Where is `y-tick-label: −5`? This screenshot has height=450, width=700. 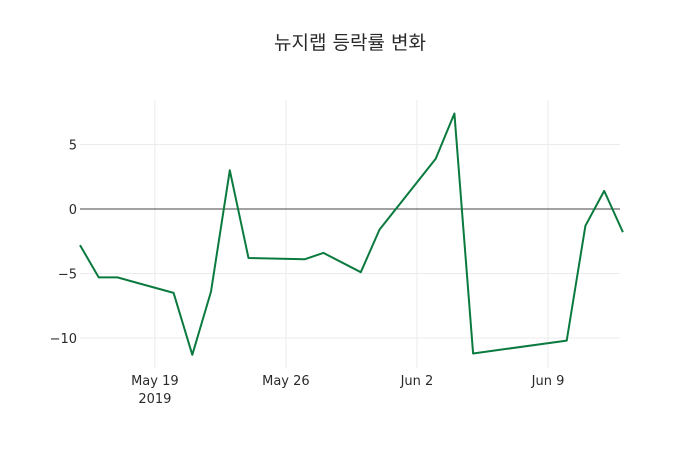
y-tick-label: −5 is located at coordinates (67, 275).